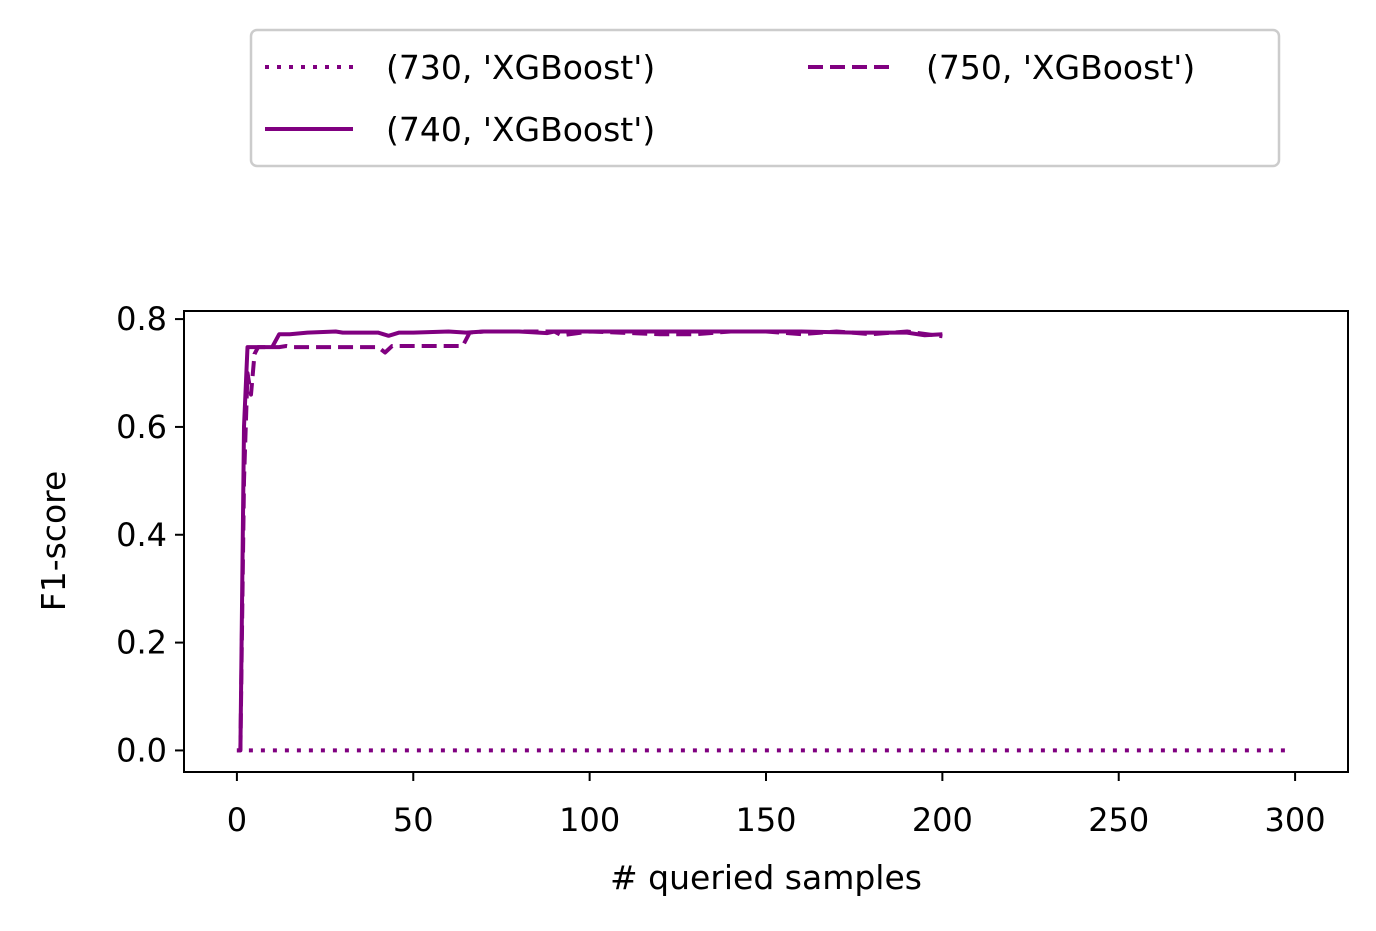  Describe the element at coordinates (141, 750) in the screenshot. I see `y-tick-label: 0.0` at that location.